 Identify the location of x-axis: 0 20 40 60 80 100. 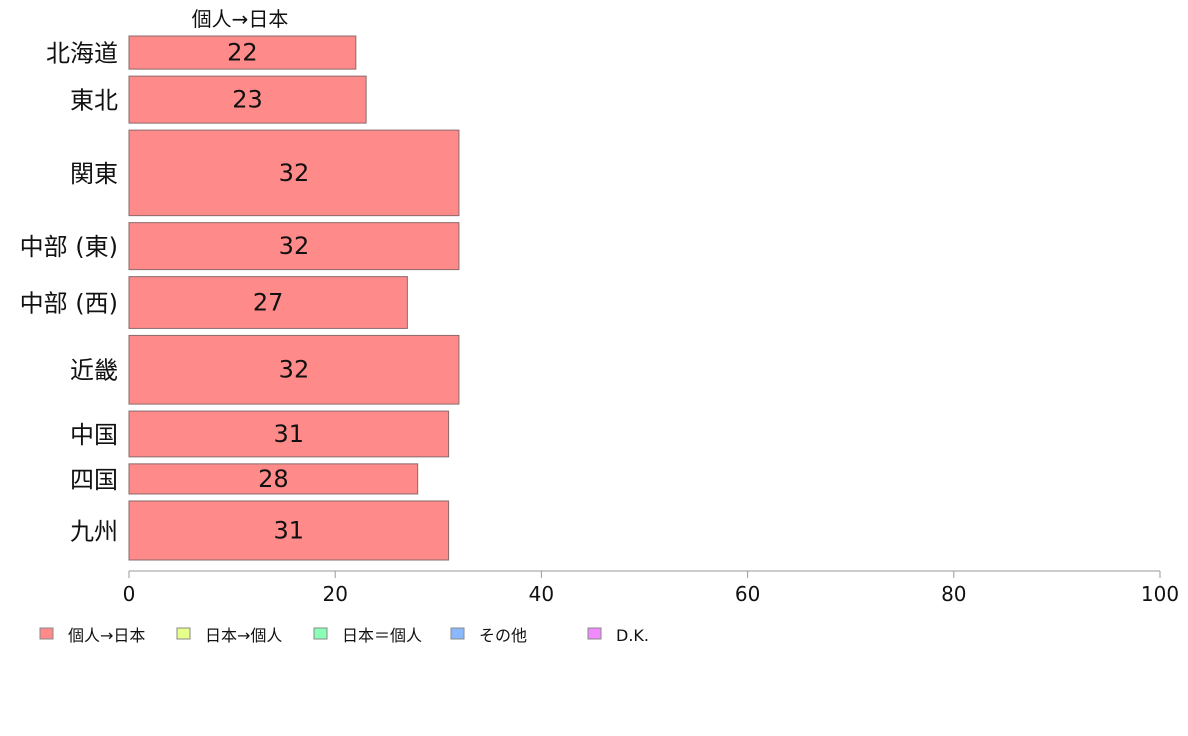
(651, 588).